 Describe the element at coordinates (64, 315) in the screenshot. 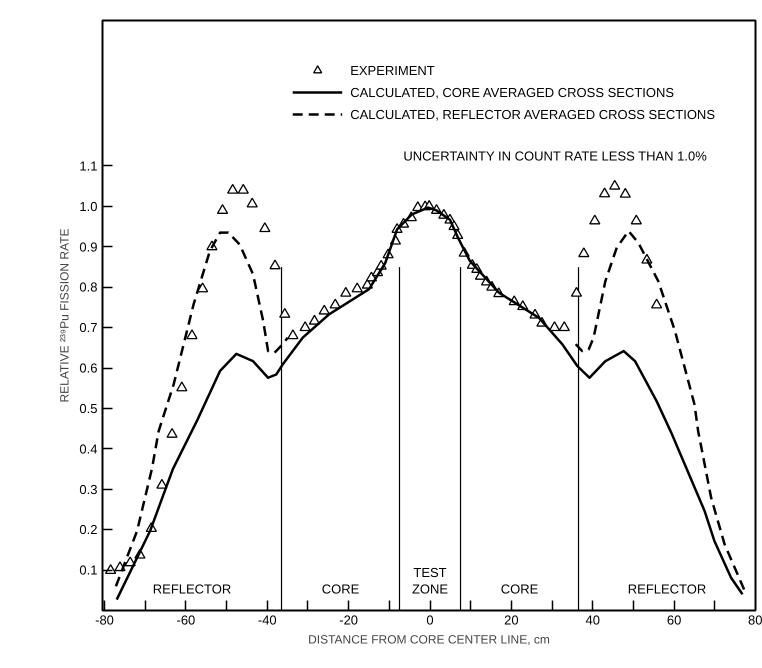

I see `y-axis-title: RELATIVE ²³⁹Pu FISSION RATE` at that location.